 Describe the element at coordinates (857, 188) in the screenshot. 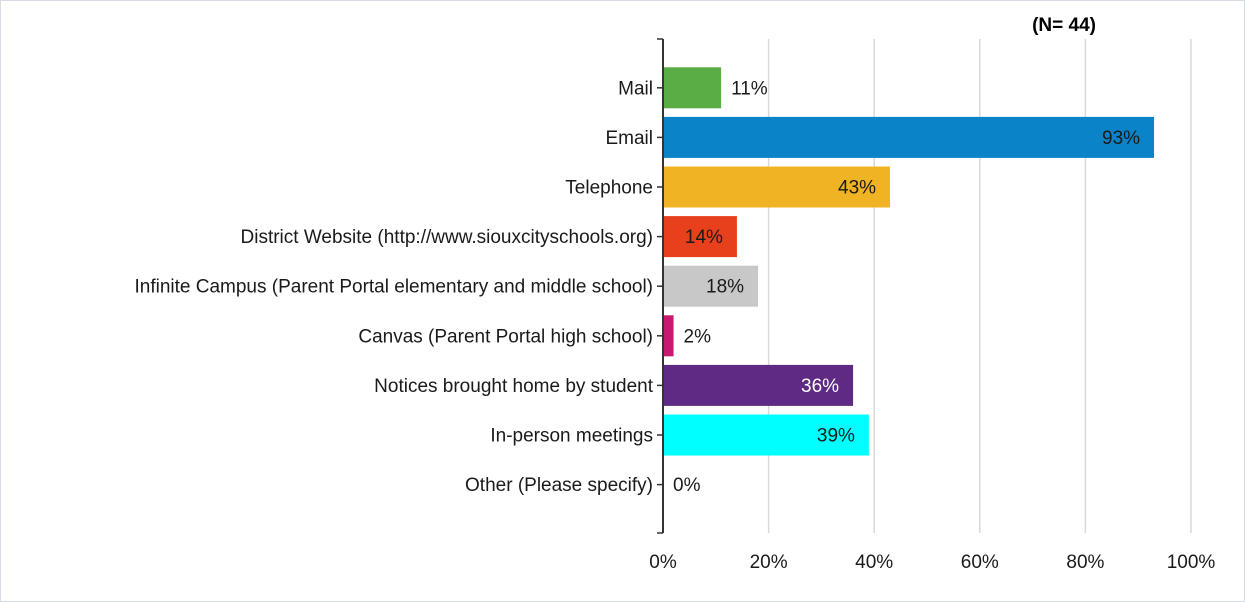

I see `data-label: 43%` at that location.